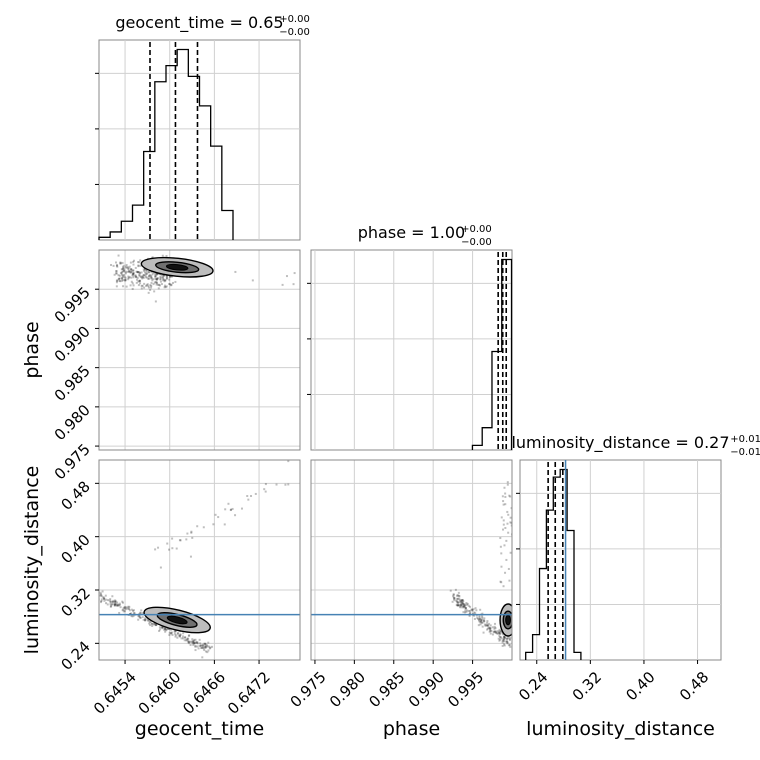  Describe the element at coordinates (533, 686) in the screenshot. I see `x-tick-label: 0.24` at that location.